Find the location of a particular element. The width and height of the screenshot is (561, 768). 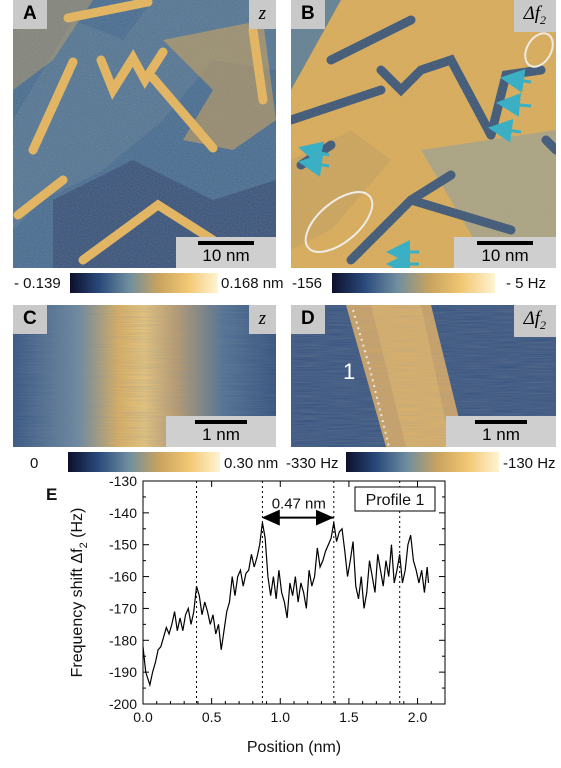

colorbar-top-right-min: -156 is located at coordinates (307, 283).